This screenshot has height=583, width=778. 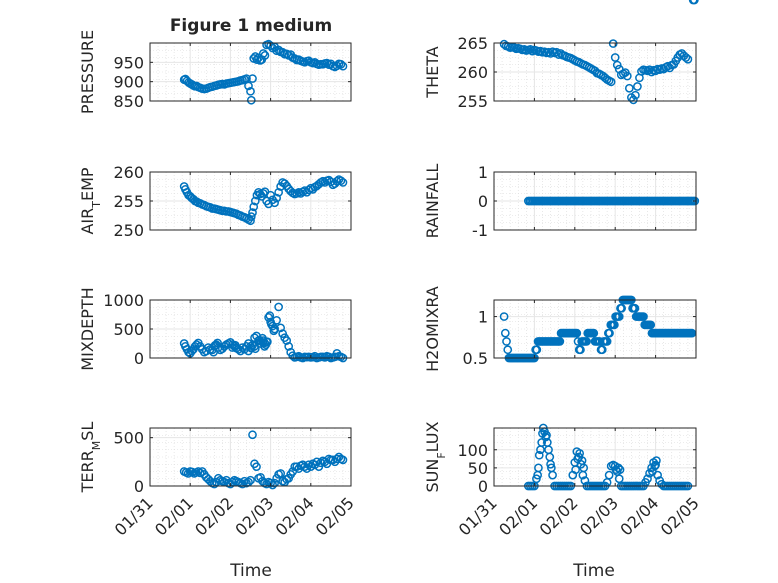 I want to click on x-axis-label-right: Time, so click(x=593, y=571).